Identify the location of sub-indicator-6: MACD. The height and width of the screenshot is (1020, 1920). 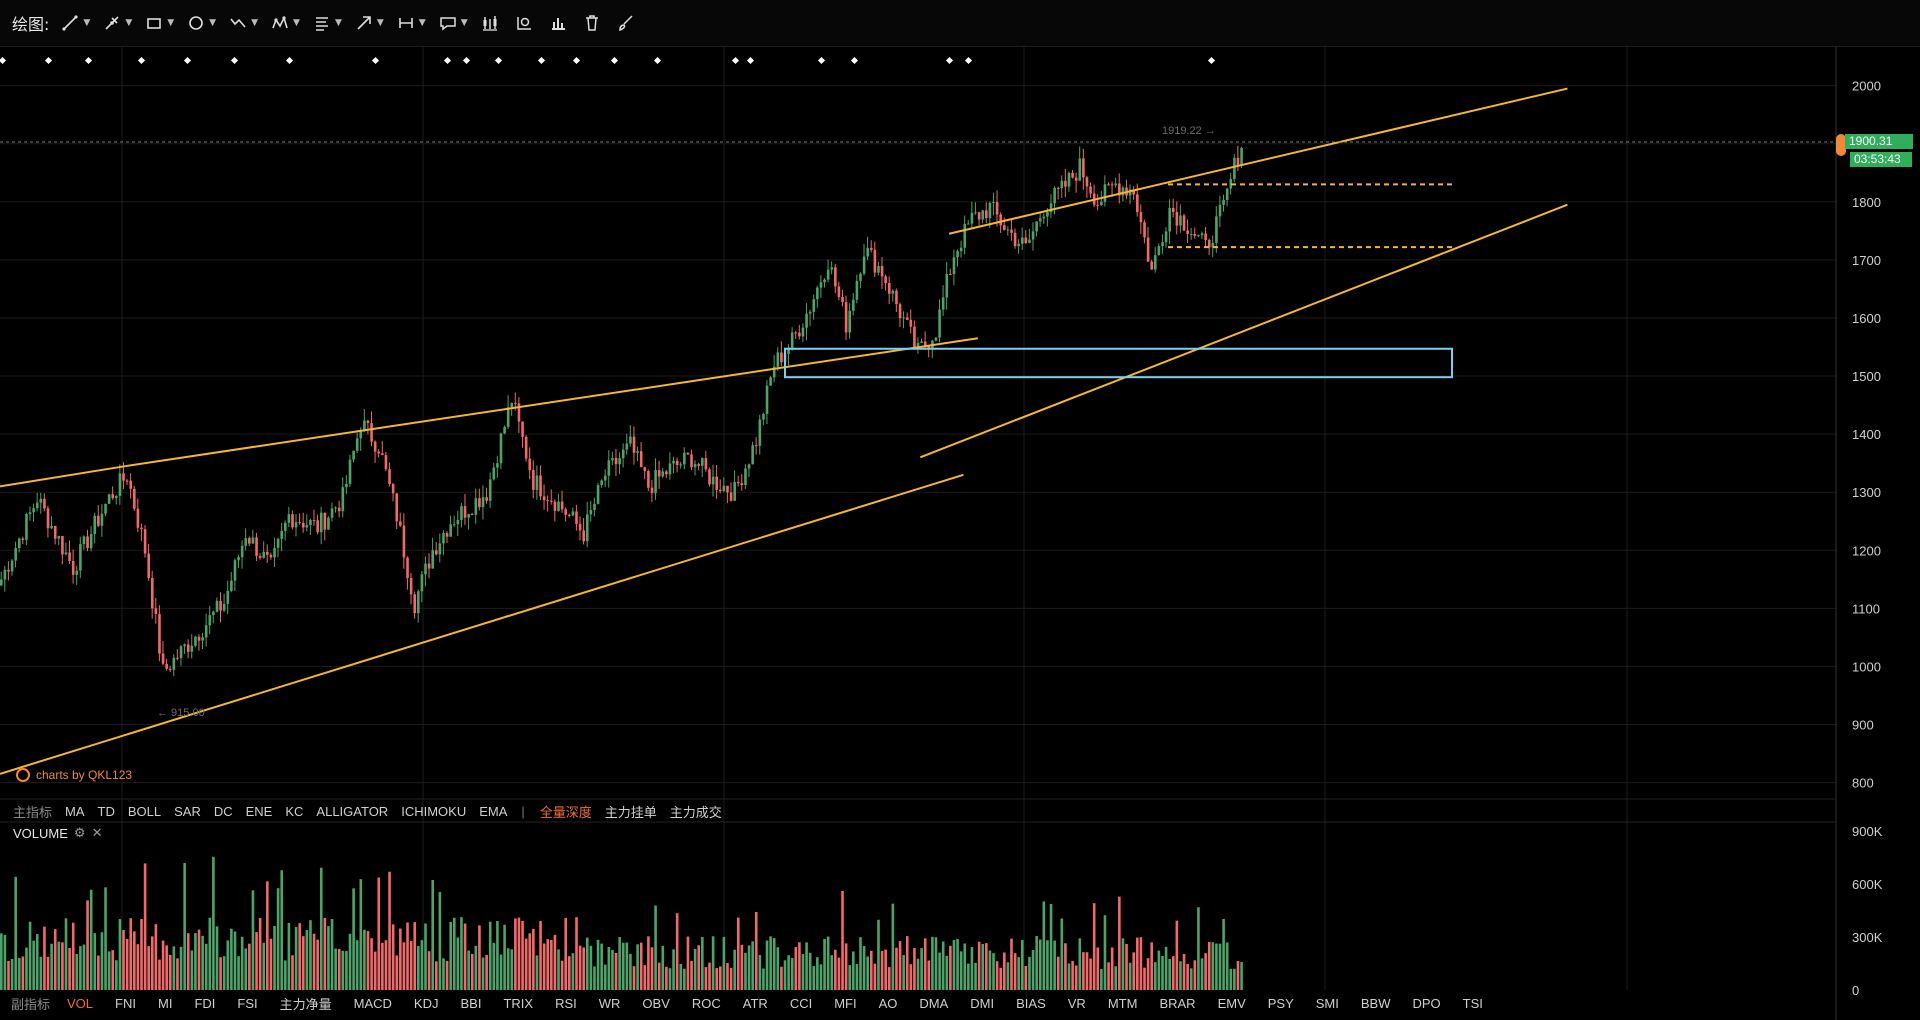
(372, 1003).